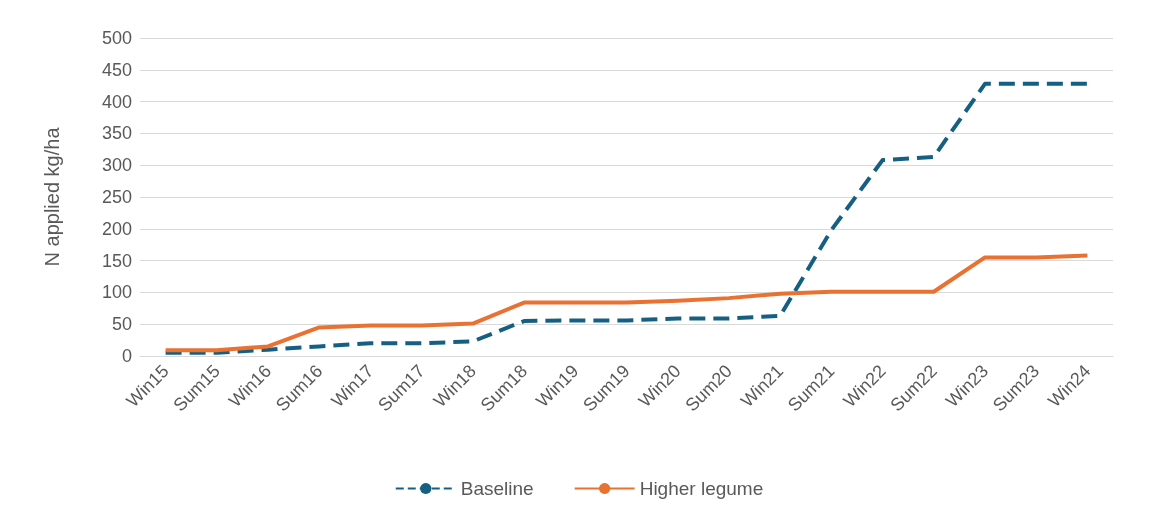 Image resolution: width=1158 pixels, height=513 pixels. What do you see at coordinates (701, 488) in the screenshot?
I see `legend-label: Higher legume` at bounding box center [701, 488].